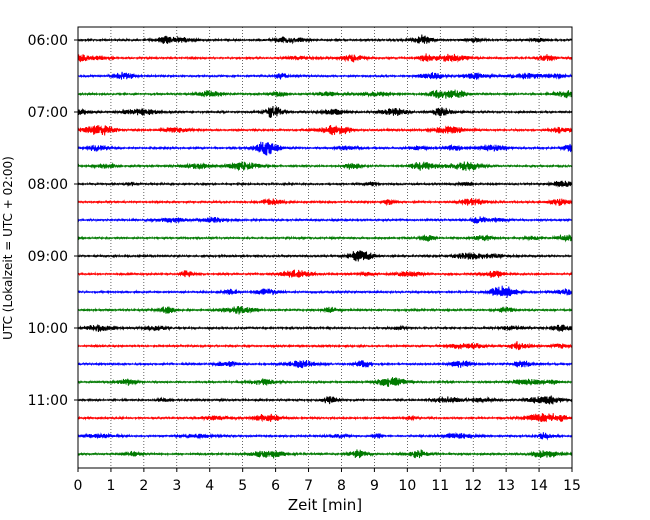 The image size is (650, 520). What do you see at coordinates (209, 486) in the screenshot?
I see `x-tick-label: 4` at bounding box center [209, 486].